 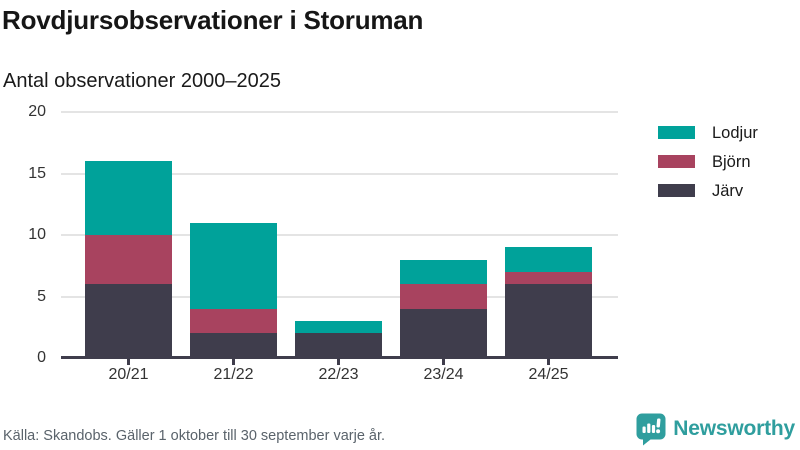 I want to click on legend-label: Lodjur, so click(x=735, y=132).